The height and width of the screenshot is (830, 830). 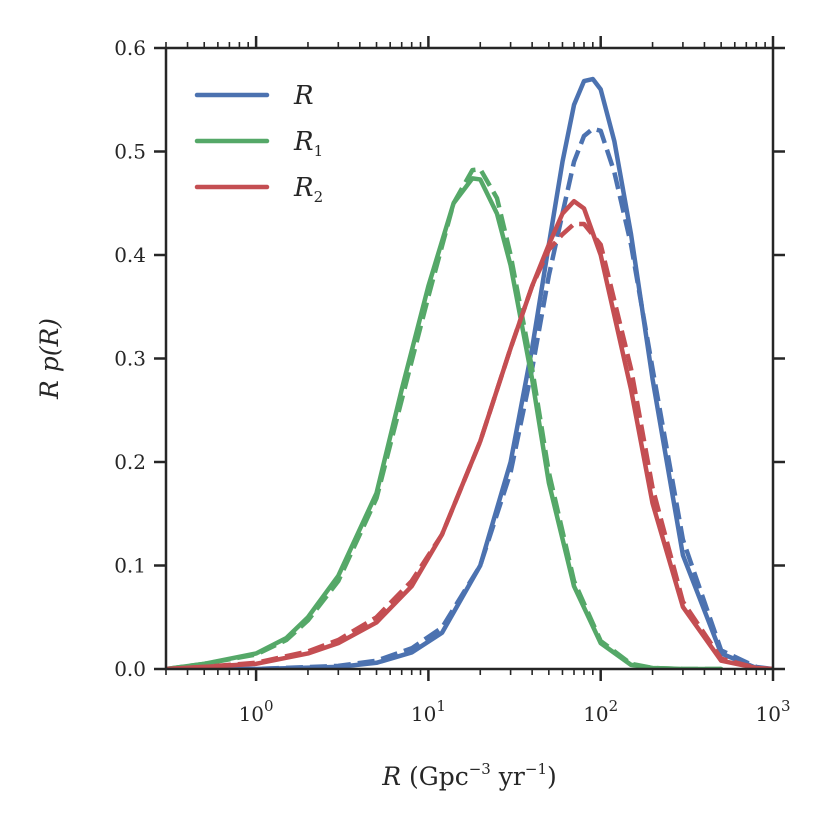 I want to click on legend-label: R, so click(x=303, y=96).